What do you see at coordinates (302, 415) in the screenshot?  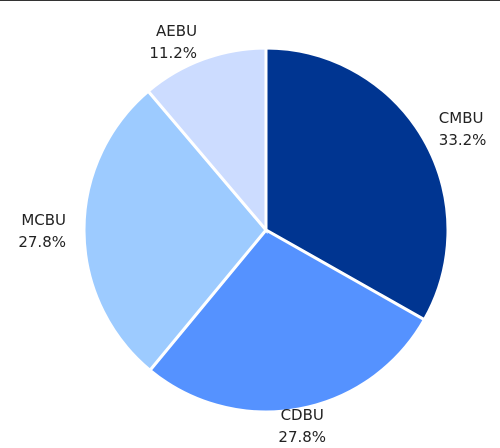 I see `slice-label: CDBU` at bounding box center [302, 415].